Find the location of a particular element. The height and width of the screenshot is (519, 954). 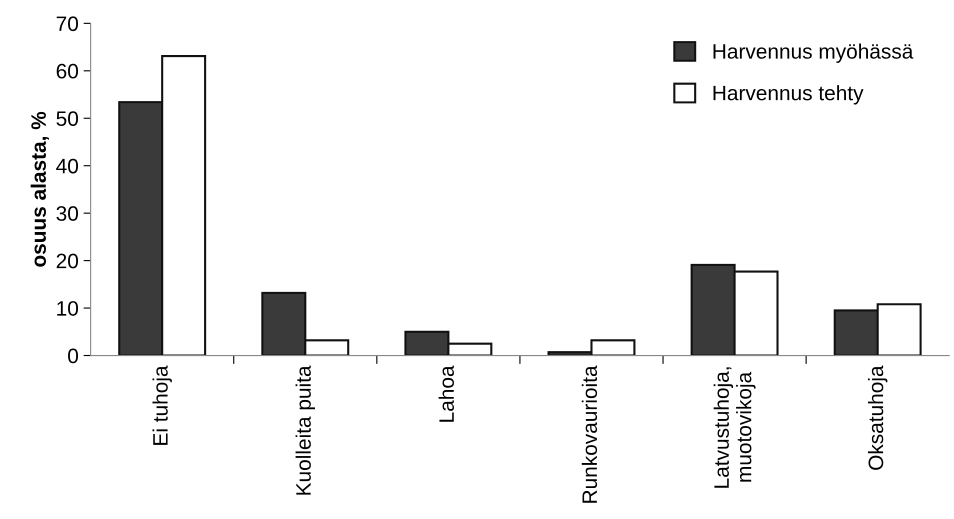

x-tick-label: Lahoa is located at coordinates (446, 393).